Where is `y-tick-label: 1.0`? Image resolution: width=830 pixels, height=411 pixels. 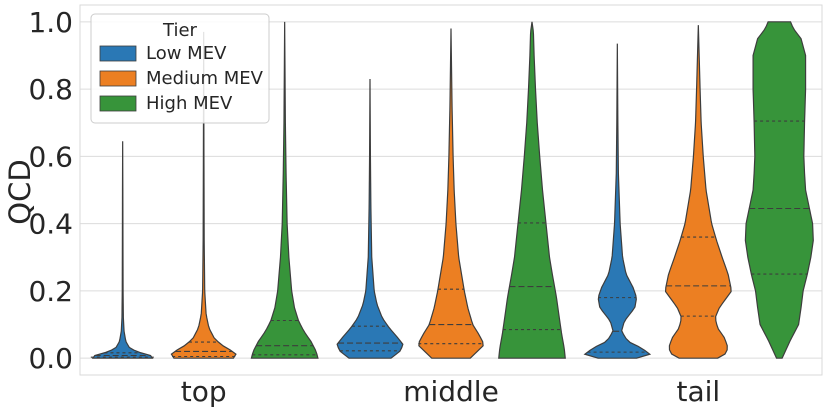
y-tick-label: 1.0 is located at coordinates (50, 22).